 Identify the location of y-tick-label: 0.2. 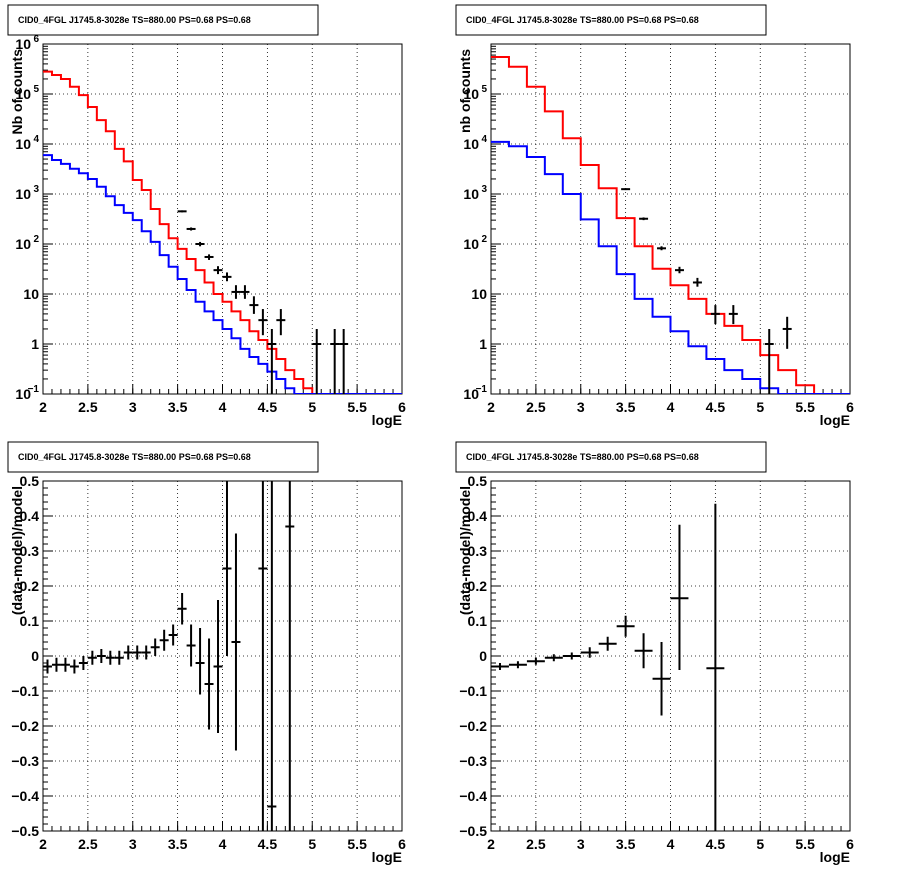
(30, 586).